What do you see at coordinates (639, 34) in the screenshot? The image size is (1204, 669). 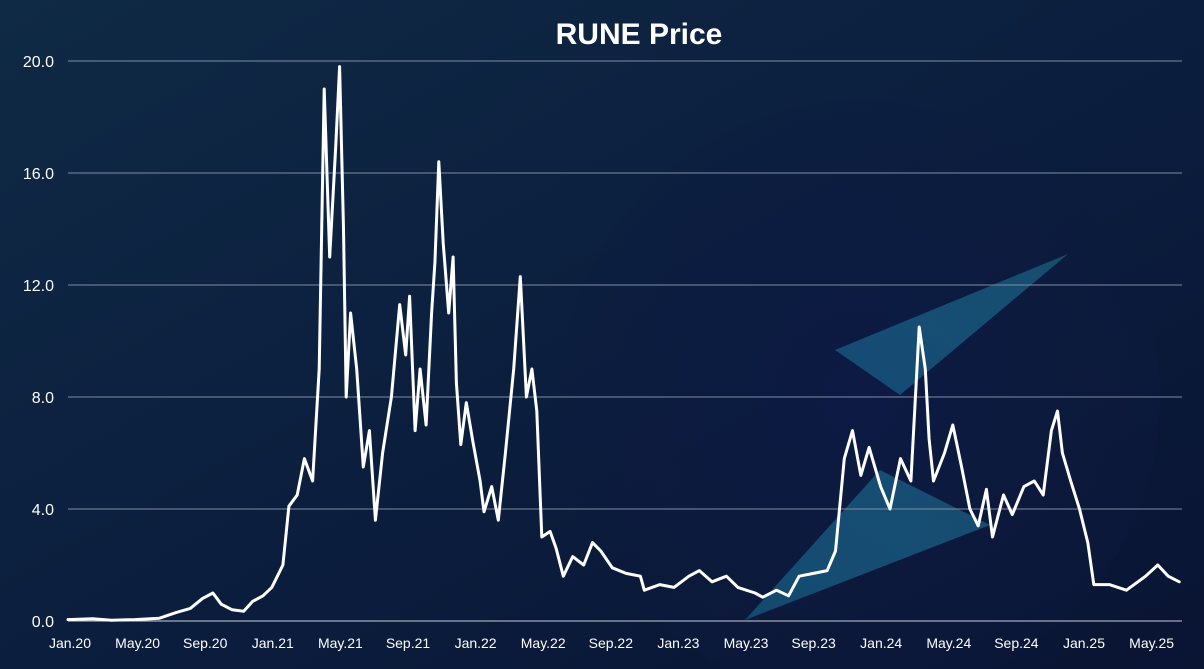 I see `chart-title: RUNE Price` at bounding box center [639, 34].